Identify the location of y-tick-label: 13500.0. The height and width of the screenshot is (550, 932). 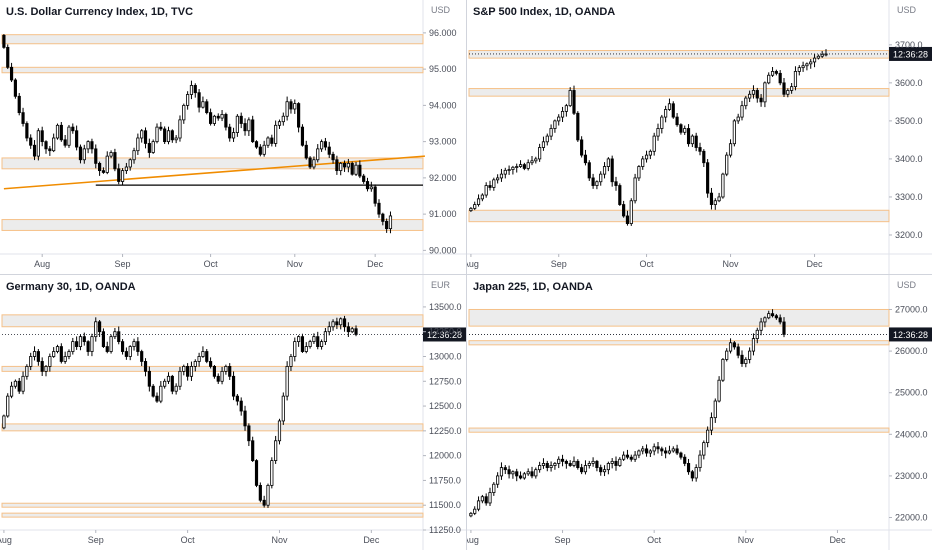
(445, 307).